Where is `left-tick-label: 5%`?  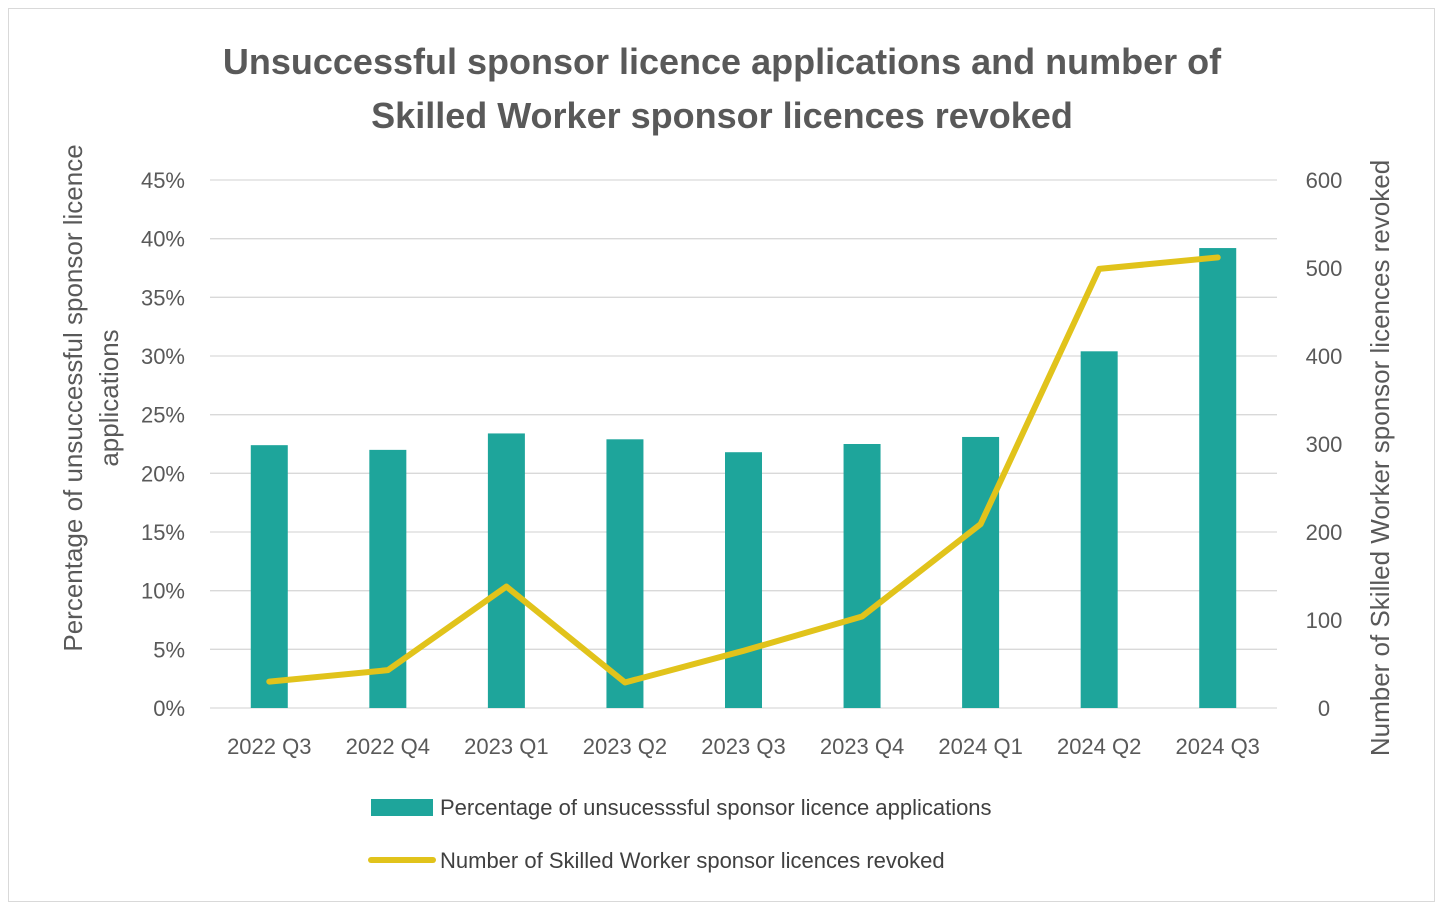 left-tick-label: 5% is located at coordinates (169, 649).